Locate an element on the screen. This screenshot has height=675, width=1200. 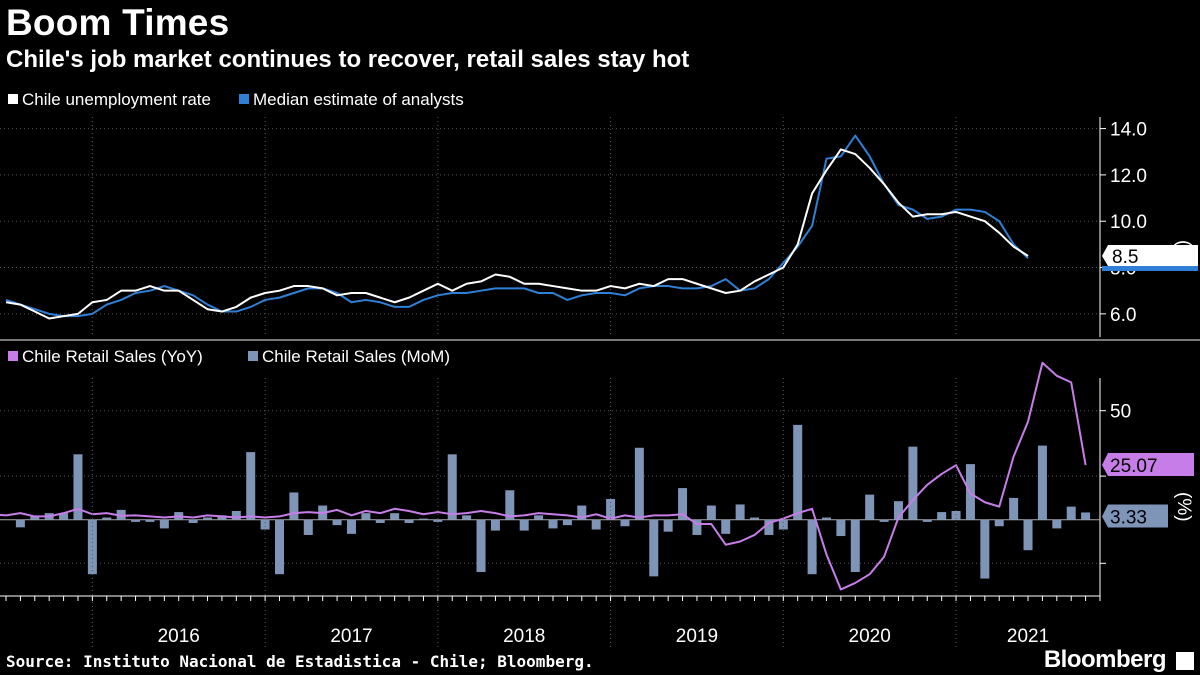
year-label: 2021 is located at coordinates (1028, 636).